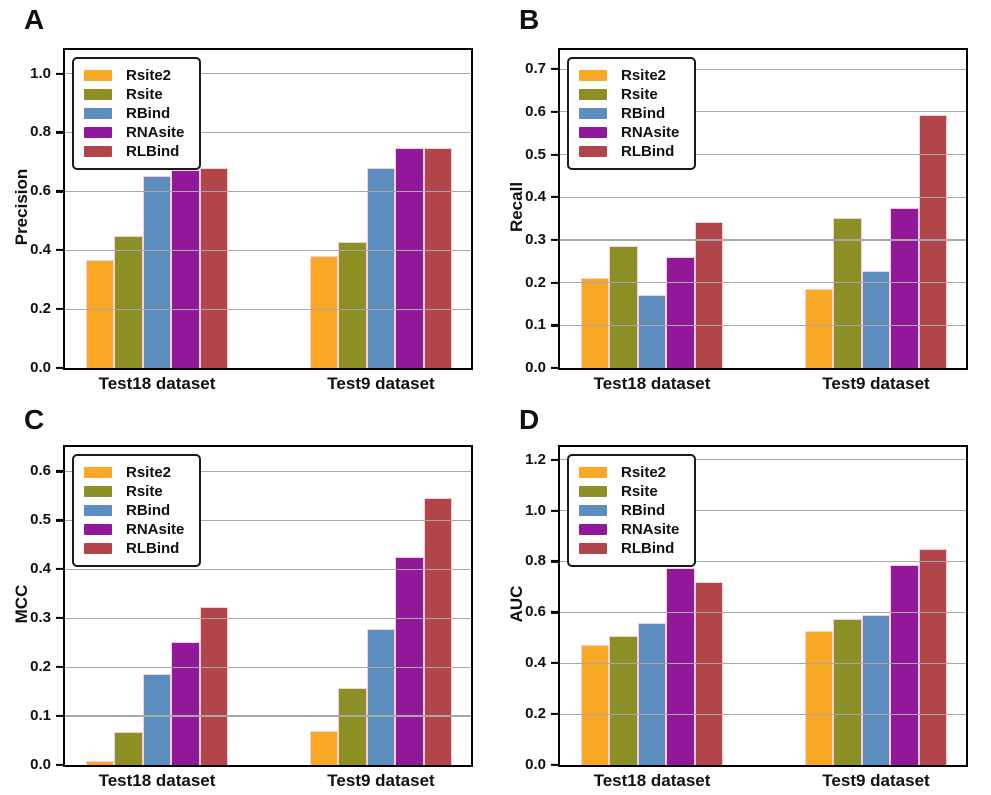 The height and width of the screenshot is (795, 991). Describe the element at coordinates (153, 548) in the screenshot. I see `legend-label: RLBind` at that location.